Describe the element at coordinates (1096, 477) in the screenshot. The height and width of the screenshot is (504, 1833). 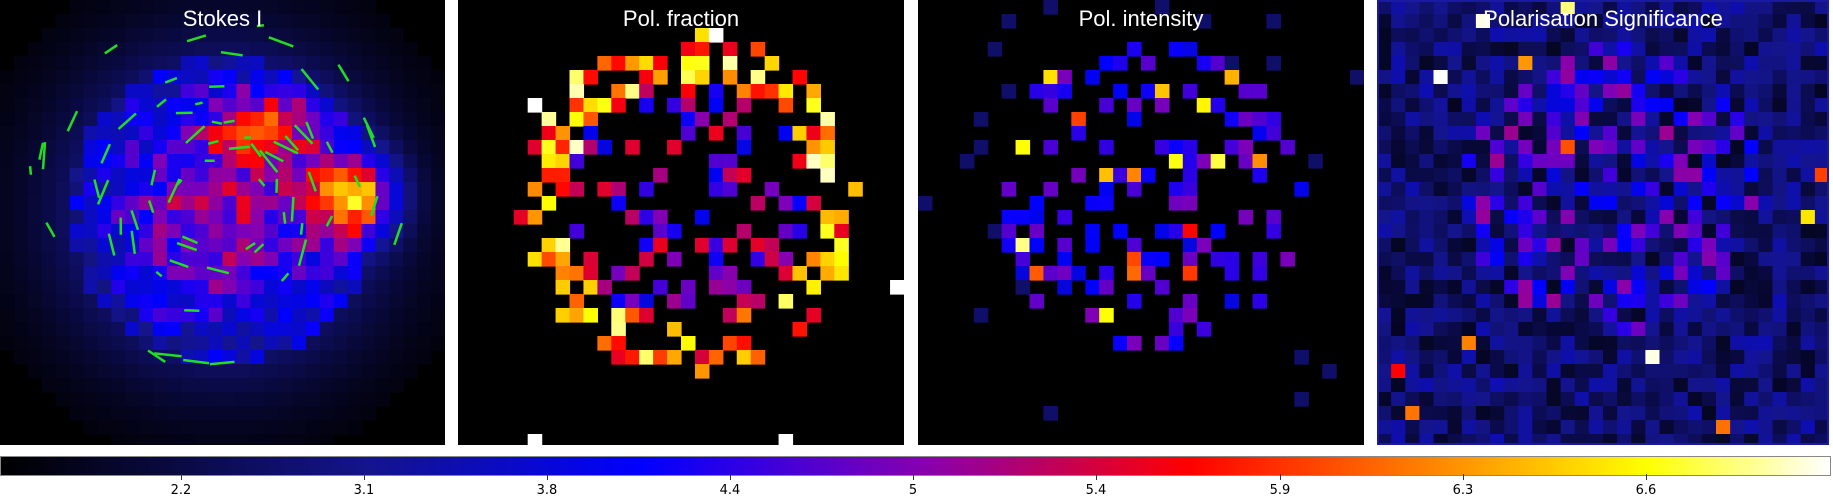
I see `colorbar-tick` at that location.